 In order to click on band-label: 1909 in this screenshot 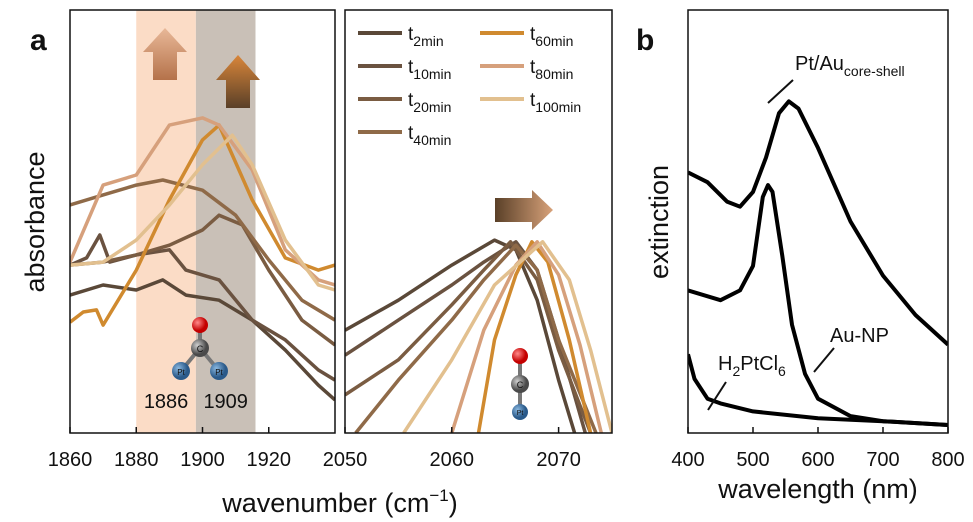, I will do `click(225, 402)`.